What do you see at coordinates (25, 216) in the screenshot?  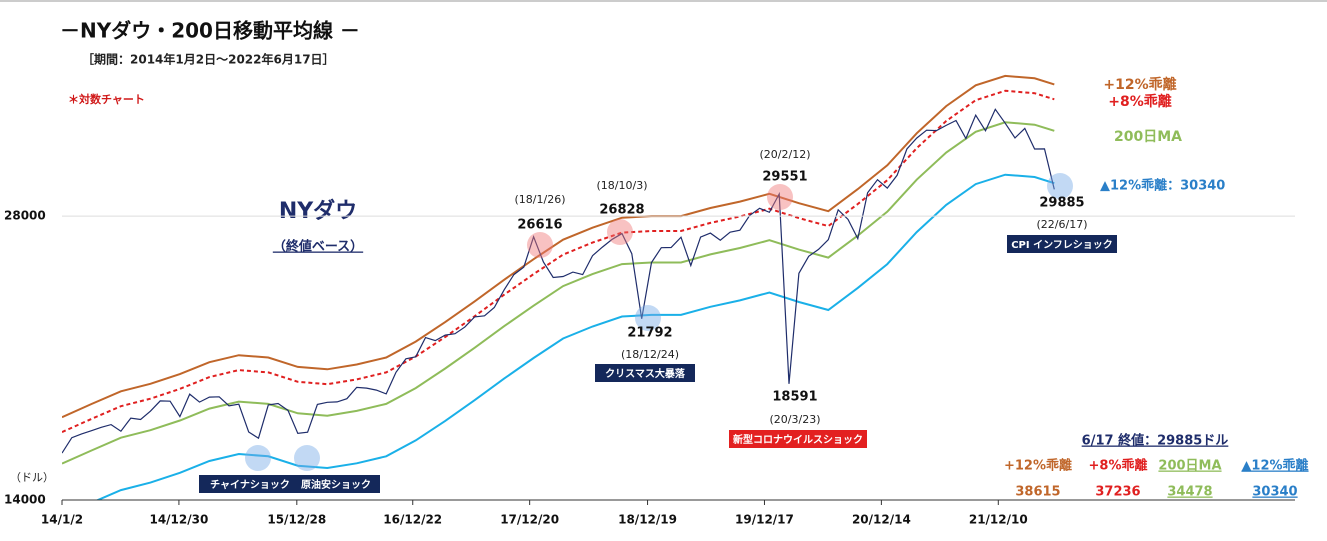 I see `y-tick-label: 28000` at bounding box center [25, 216].